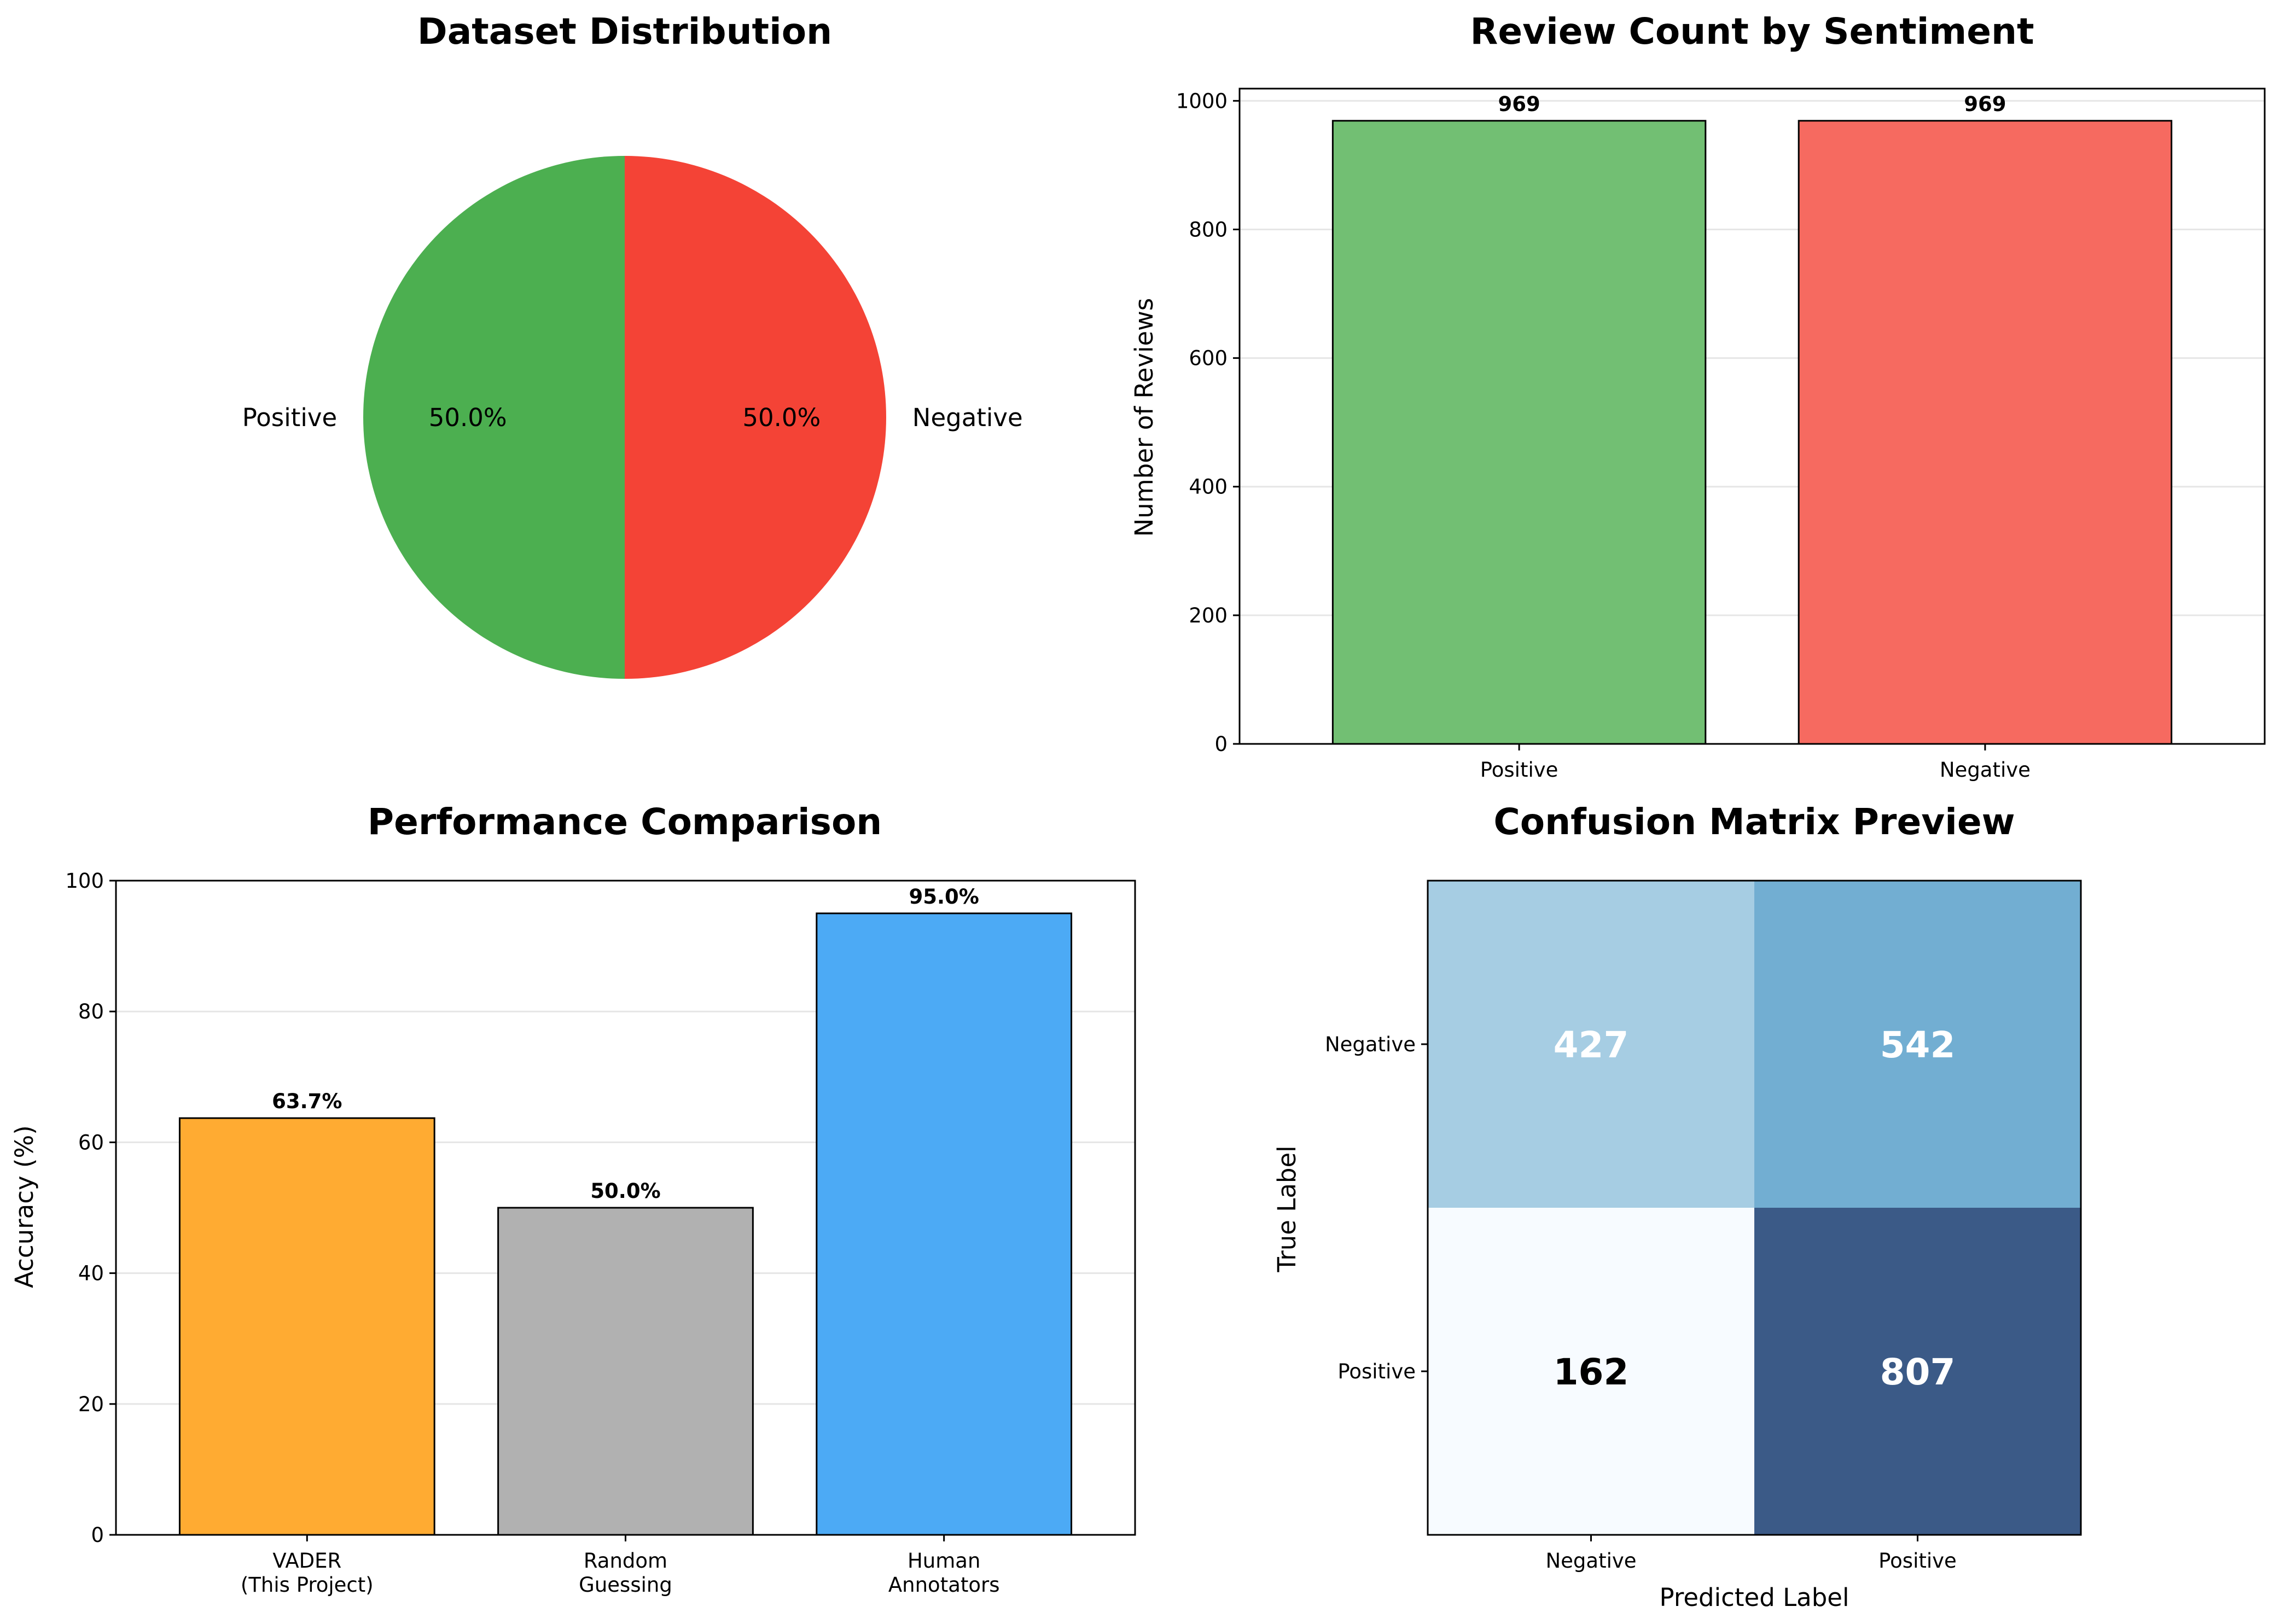 The width and height of the screenshot is (2280, 1624). I want to click on pie-pct-label-positive: 50.0%, so click(468, 417).